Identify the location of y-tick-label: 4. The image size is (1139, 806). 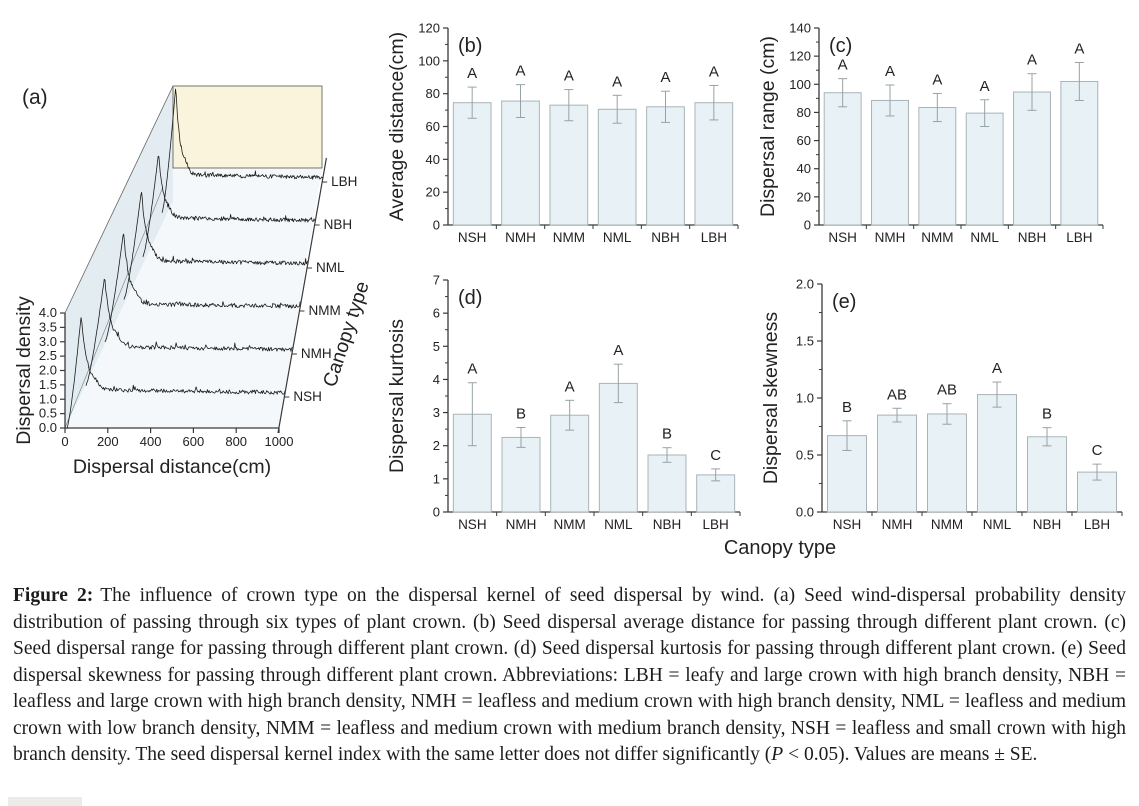
(436, 379).